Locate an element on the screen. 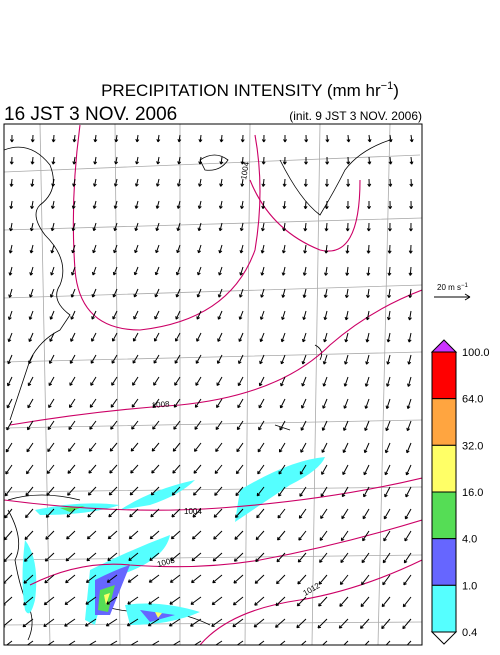  colorbar-segment is located at coordinates (444, 468).